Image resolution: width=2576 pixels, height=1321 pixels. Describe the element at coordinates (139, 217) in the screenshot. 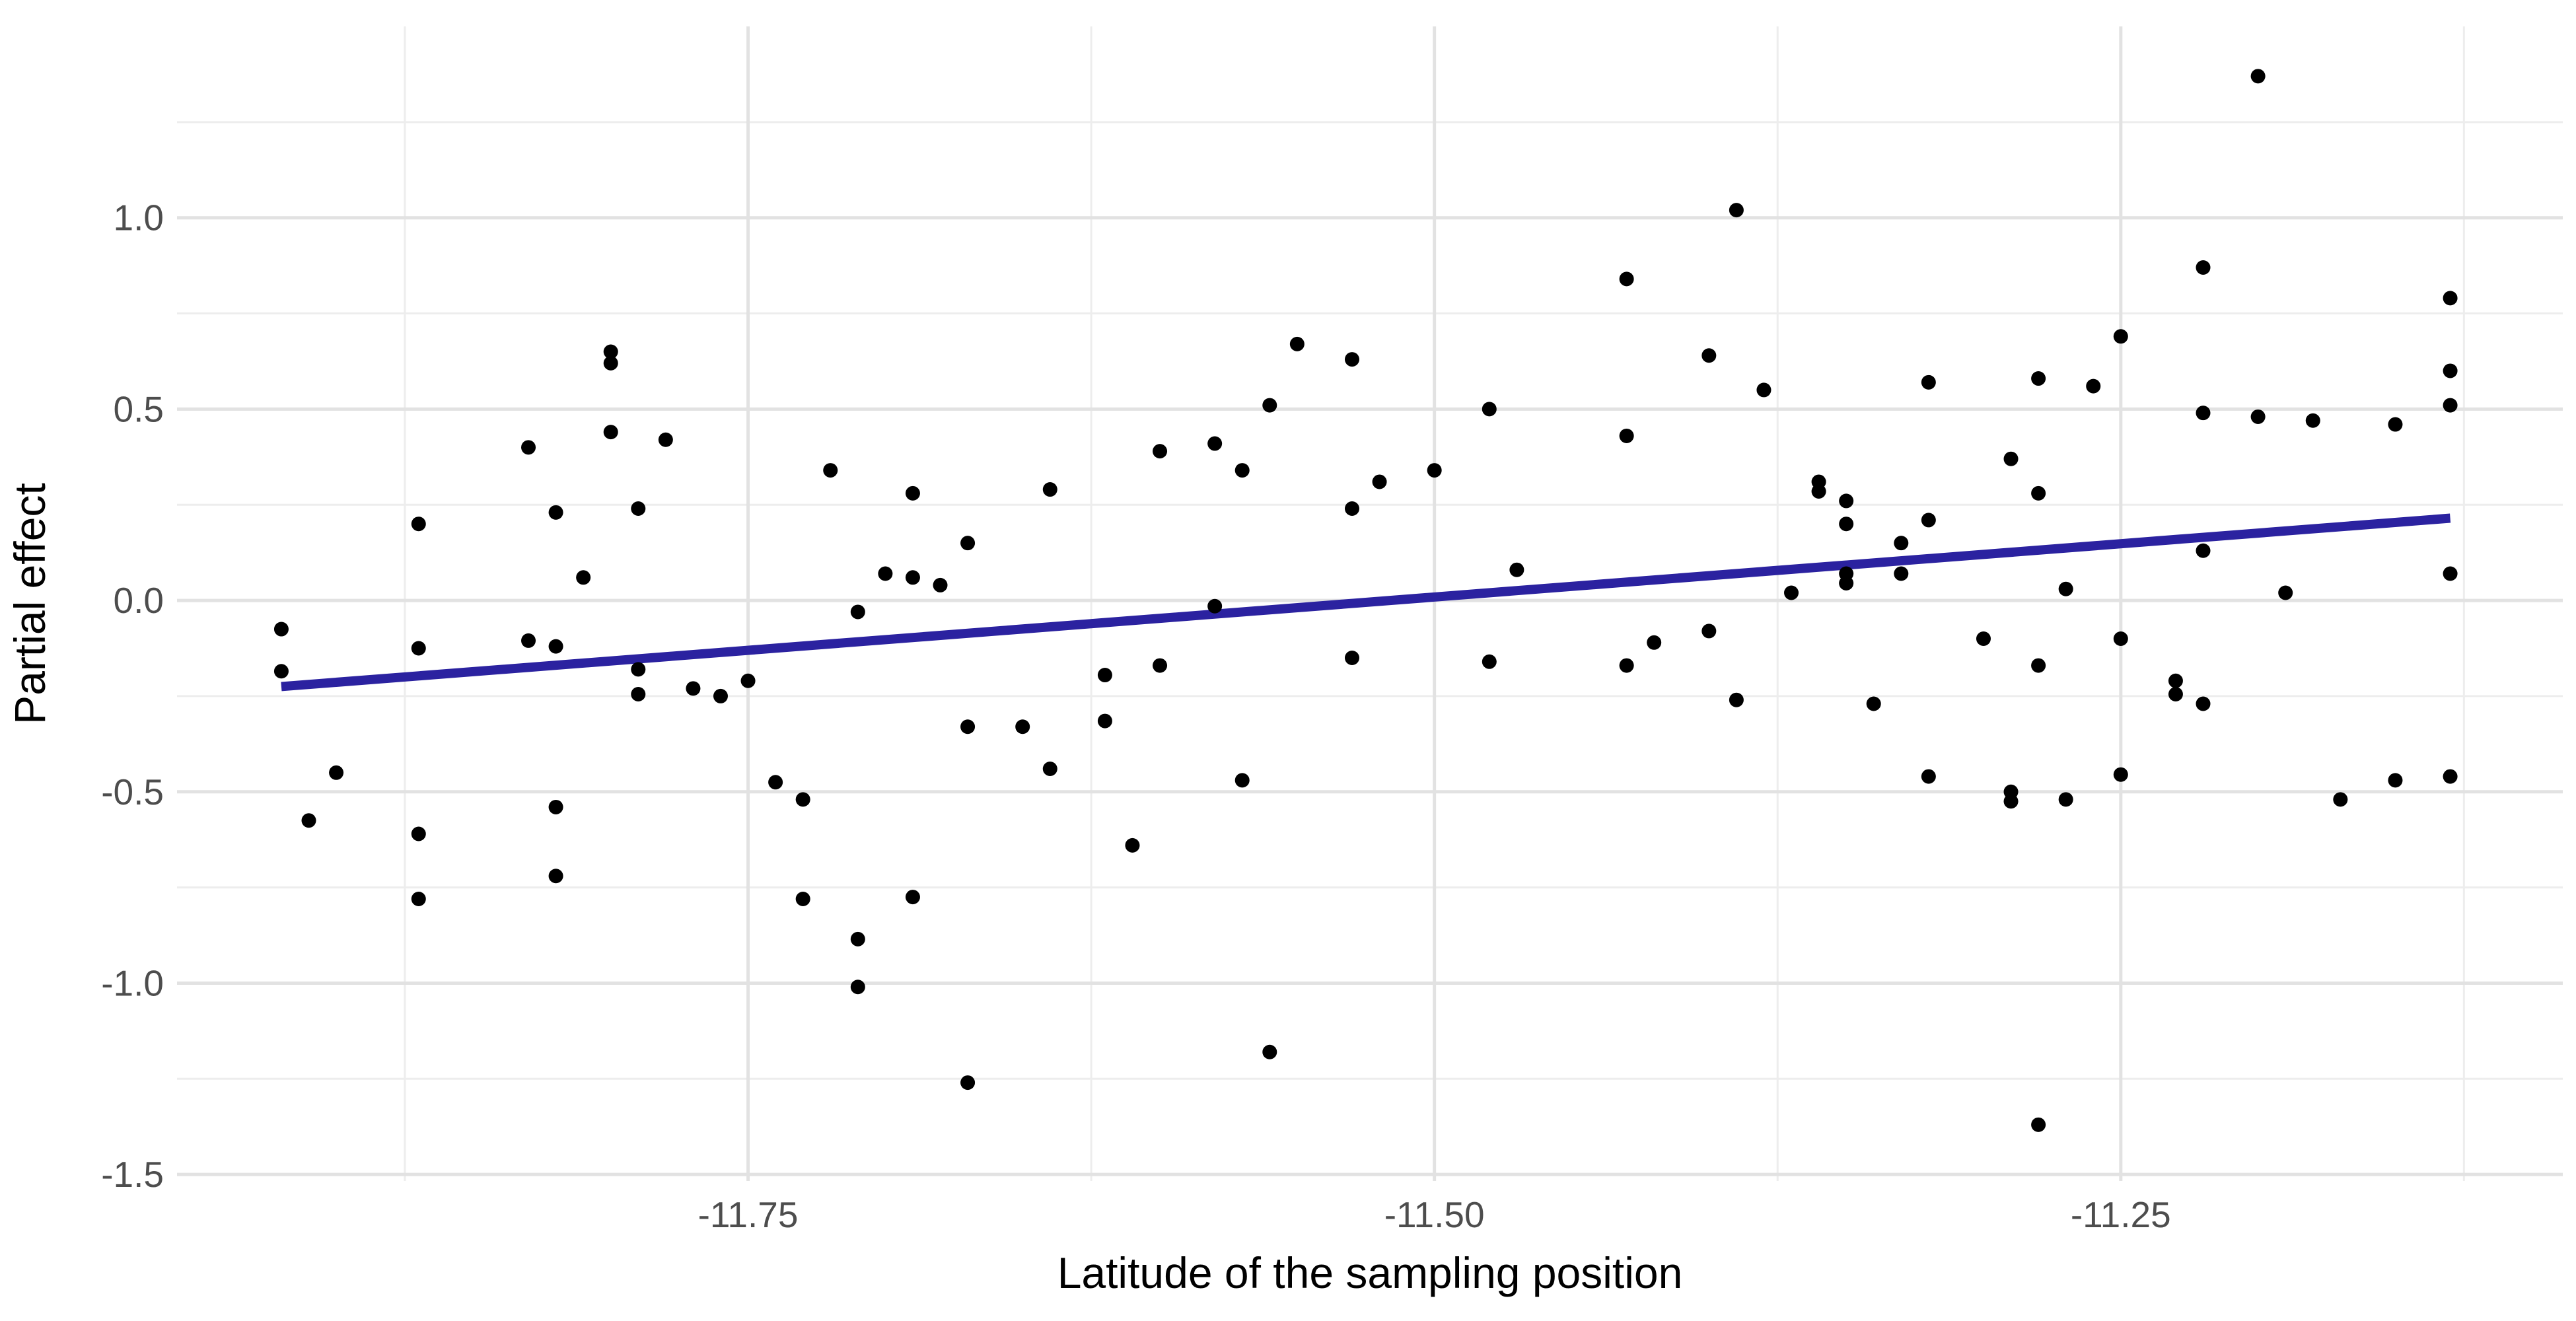

I see `y-tick-label: 1.0` at that location.